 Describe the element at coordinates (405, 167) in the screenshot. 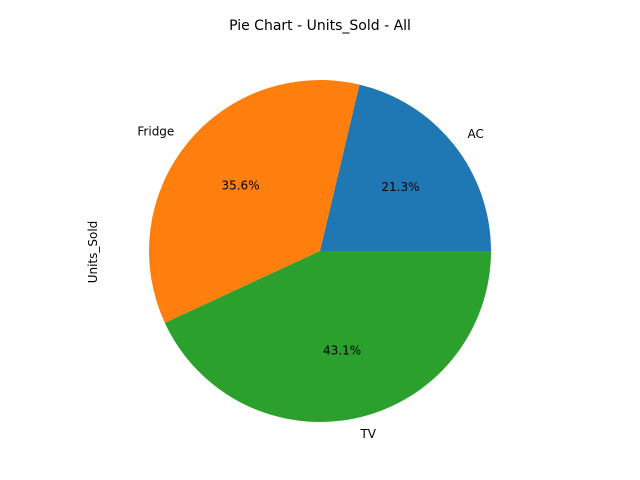

I see `pie-slice-ac` at that location.